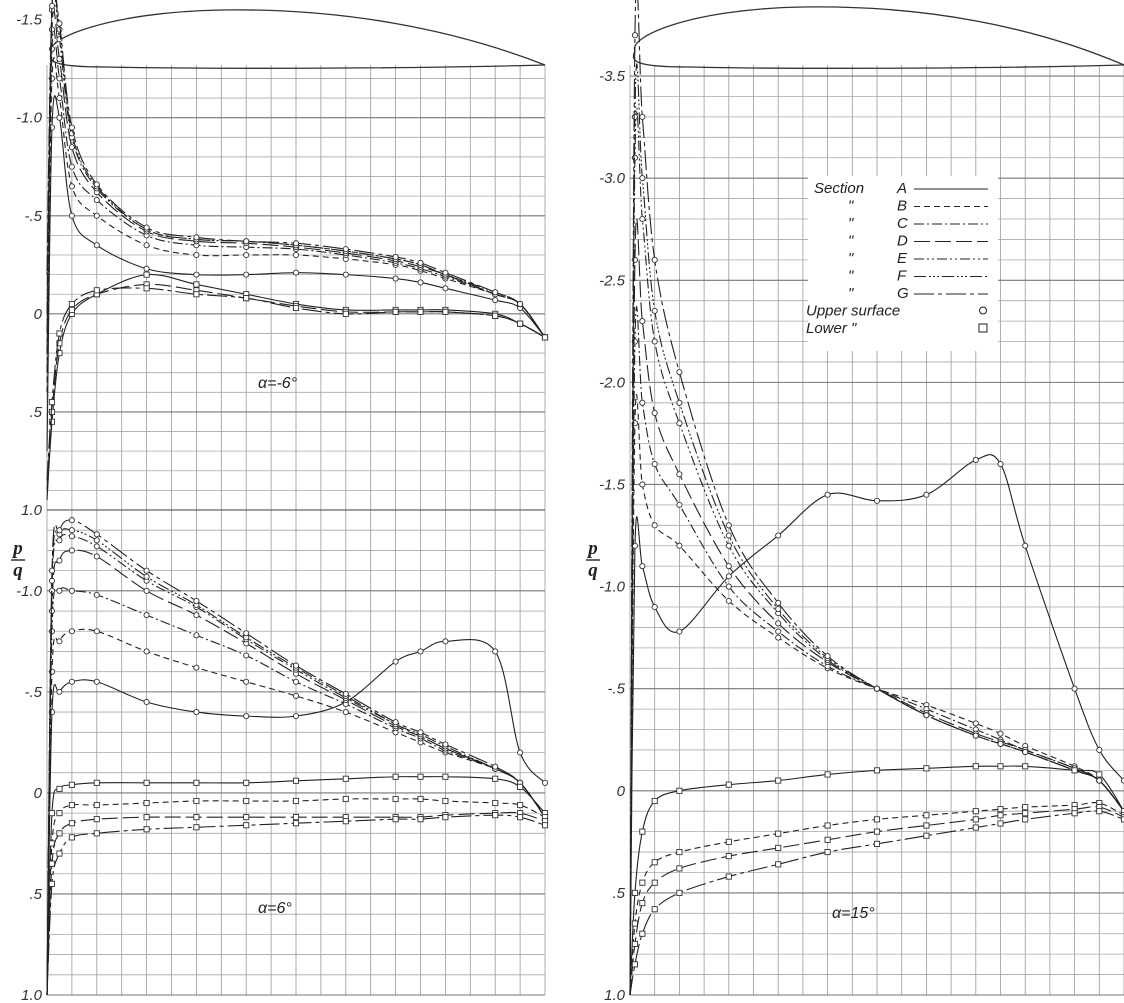  Describe the element at coordinates (17, 548) in the screenshot. I see `y-axis-label-numerator: p` at that location.